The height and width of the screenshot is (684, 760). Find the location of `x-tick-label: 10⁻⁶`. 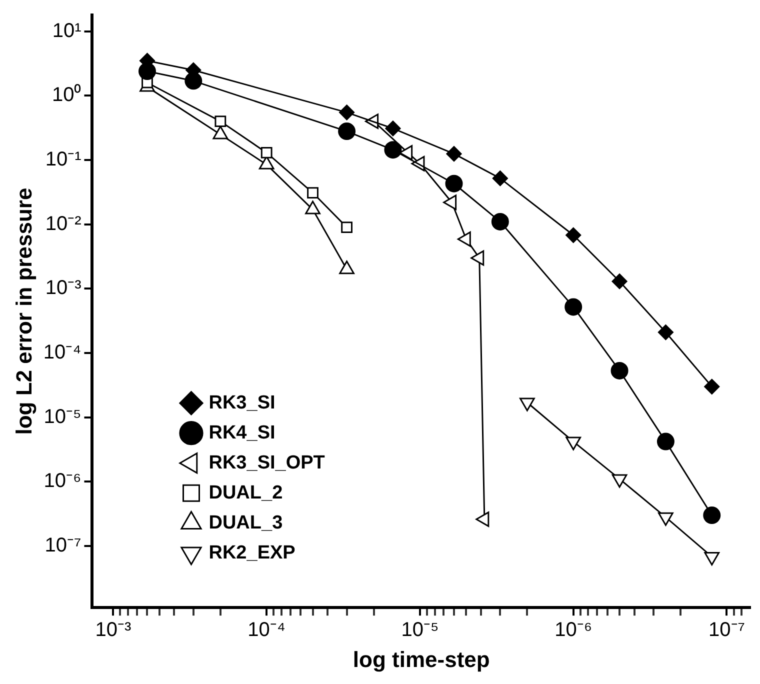

x-tick-label: 10⁻⁶ is located at coordinates (573, 630).